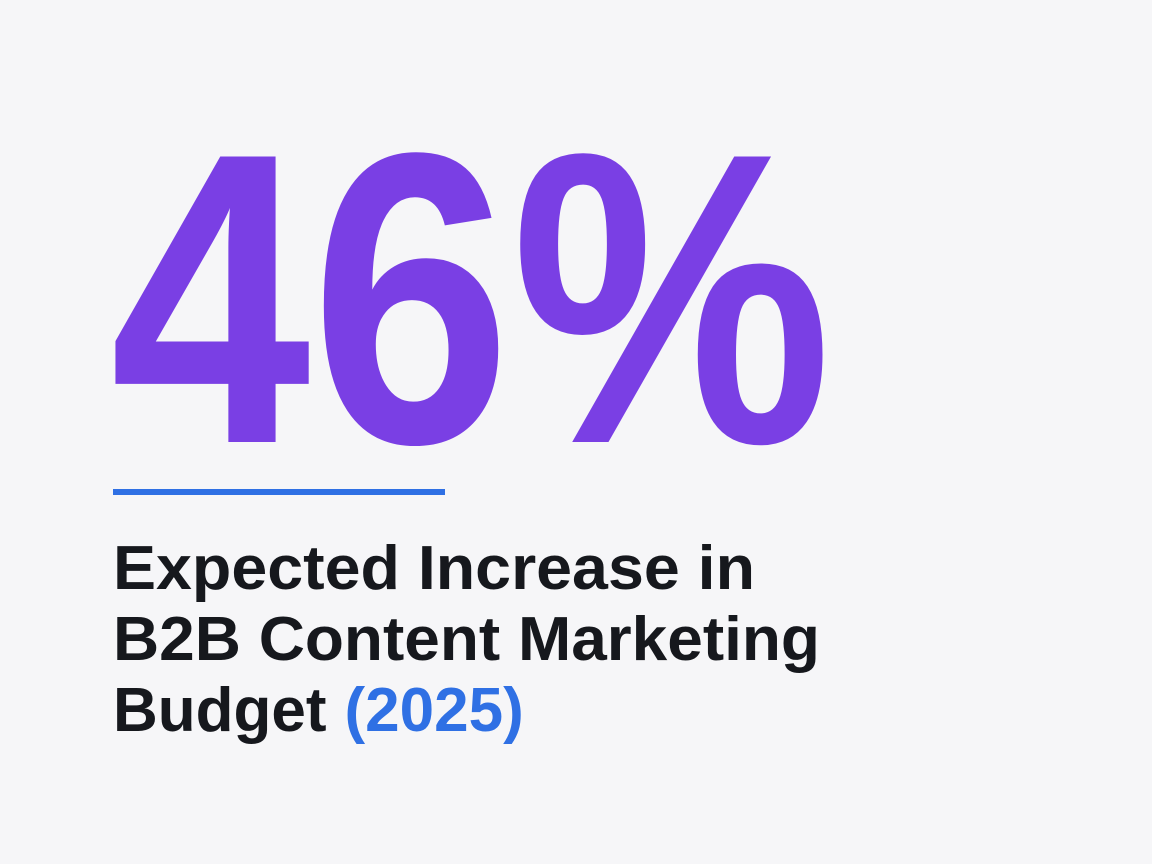 This screenshot has width=1152, height=864. I want to click on heading-line: Budget (2025), so click(318, 710).